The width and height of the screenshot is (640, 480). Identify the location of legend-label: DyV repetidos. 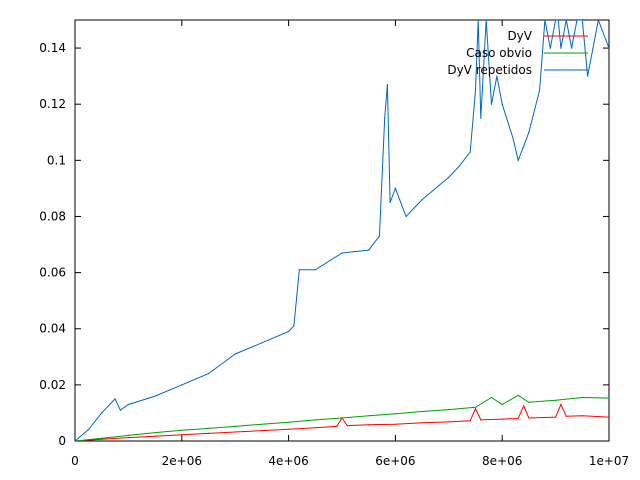
(489, 70).